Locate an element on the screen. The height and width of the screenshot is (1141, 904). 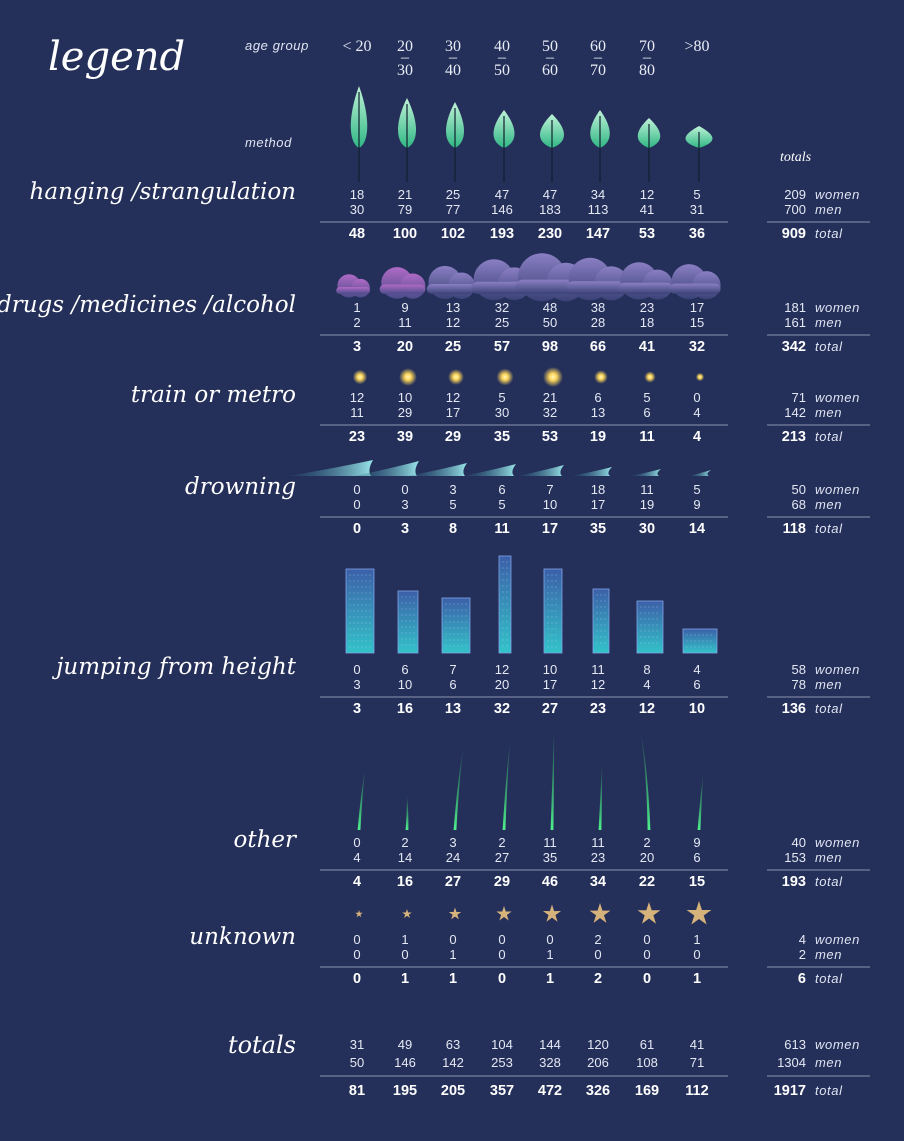
legend-title: legend is located at coordinates (116, 57).